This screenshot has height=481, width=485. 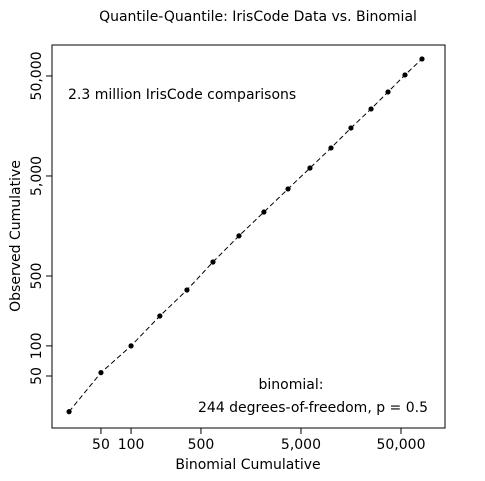 What do you see at coordinates (37, 75) in the screenshot?
I see `y-tick-label: 50,000` at bounding box center [37, 75].